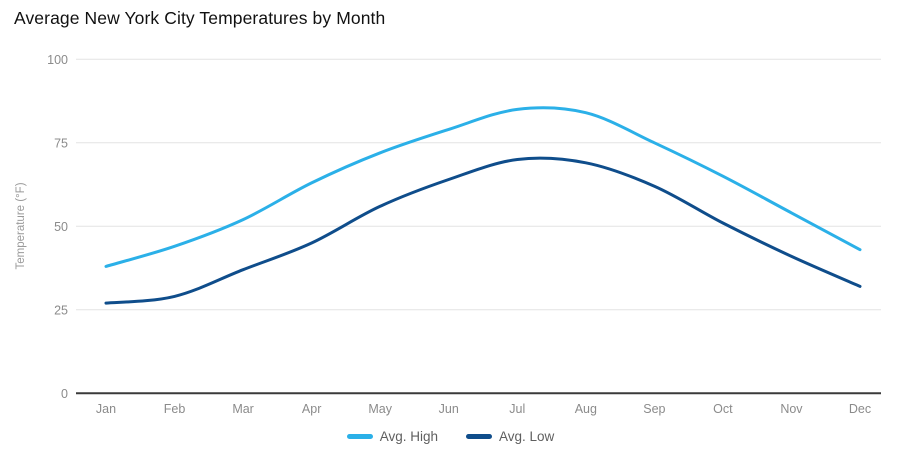 The height and width of the screenshot is (461, 901). Describe the element at coordinates (311, 409) in the screenshot. I see `x-tick-label: Apr` at that location.